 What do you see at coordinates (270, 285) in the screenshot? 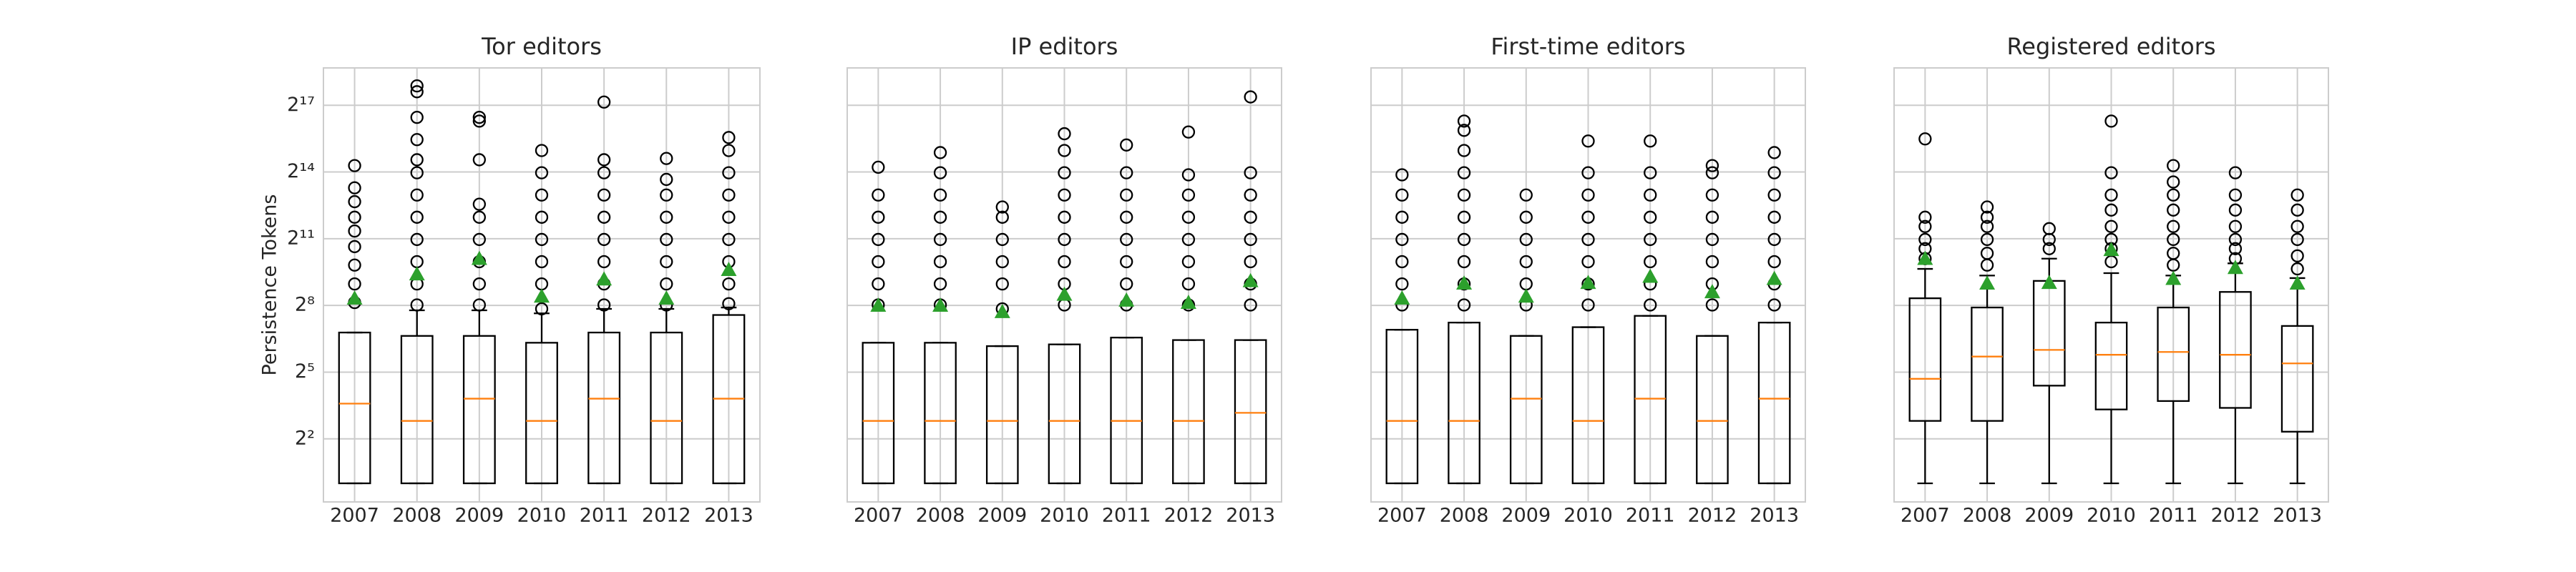
I see `y-axis-label: Persistence Tokens` at bounding box center [270, 285].